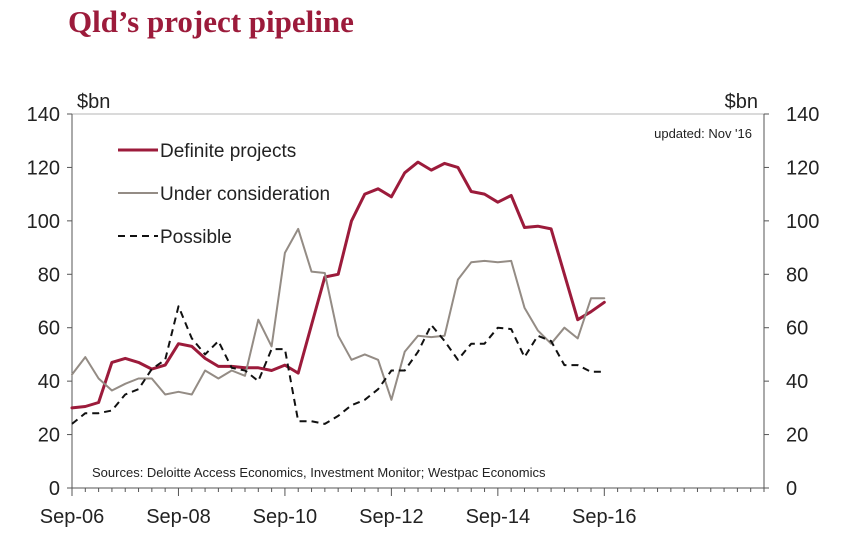 The image size is (848, 537). I want to click on y-tick-label-right: 40, so click(797, 382).